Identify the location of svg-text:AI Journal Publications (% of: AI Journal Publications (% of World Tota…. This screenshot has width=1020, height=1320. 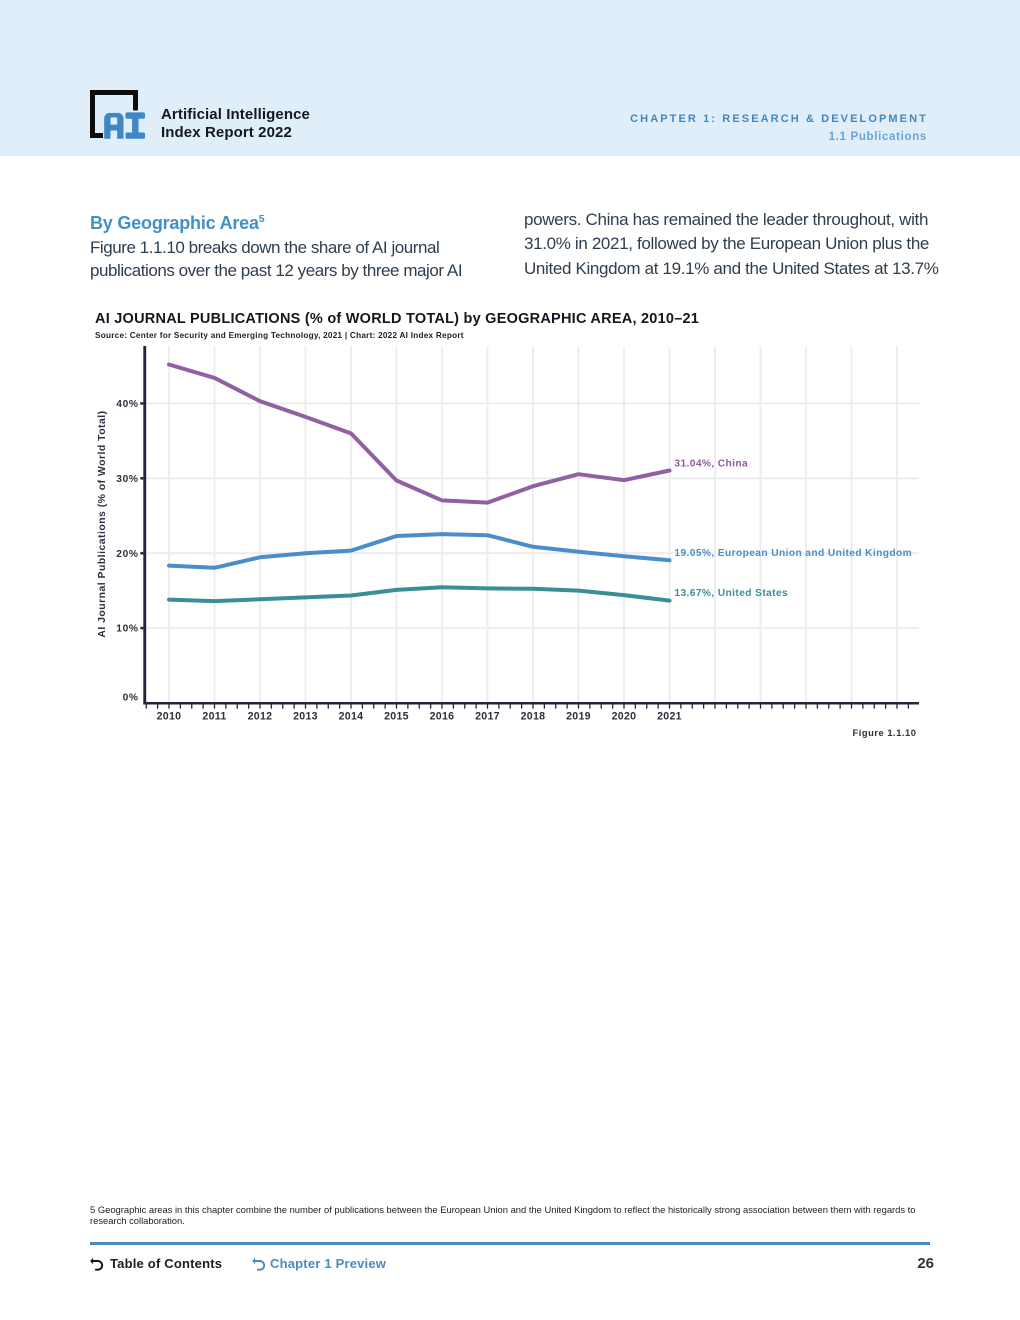
(102, 523).